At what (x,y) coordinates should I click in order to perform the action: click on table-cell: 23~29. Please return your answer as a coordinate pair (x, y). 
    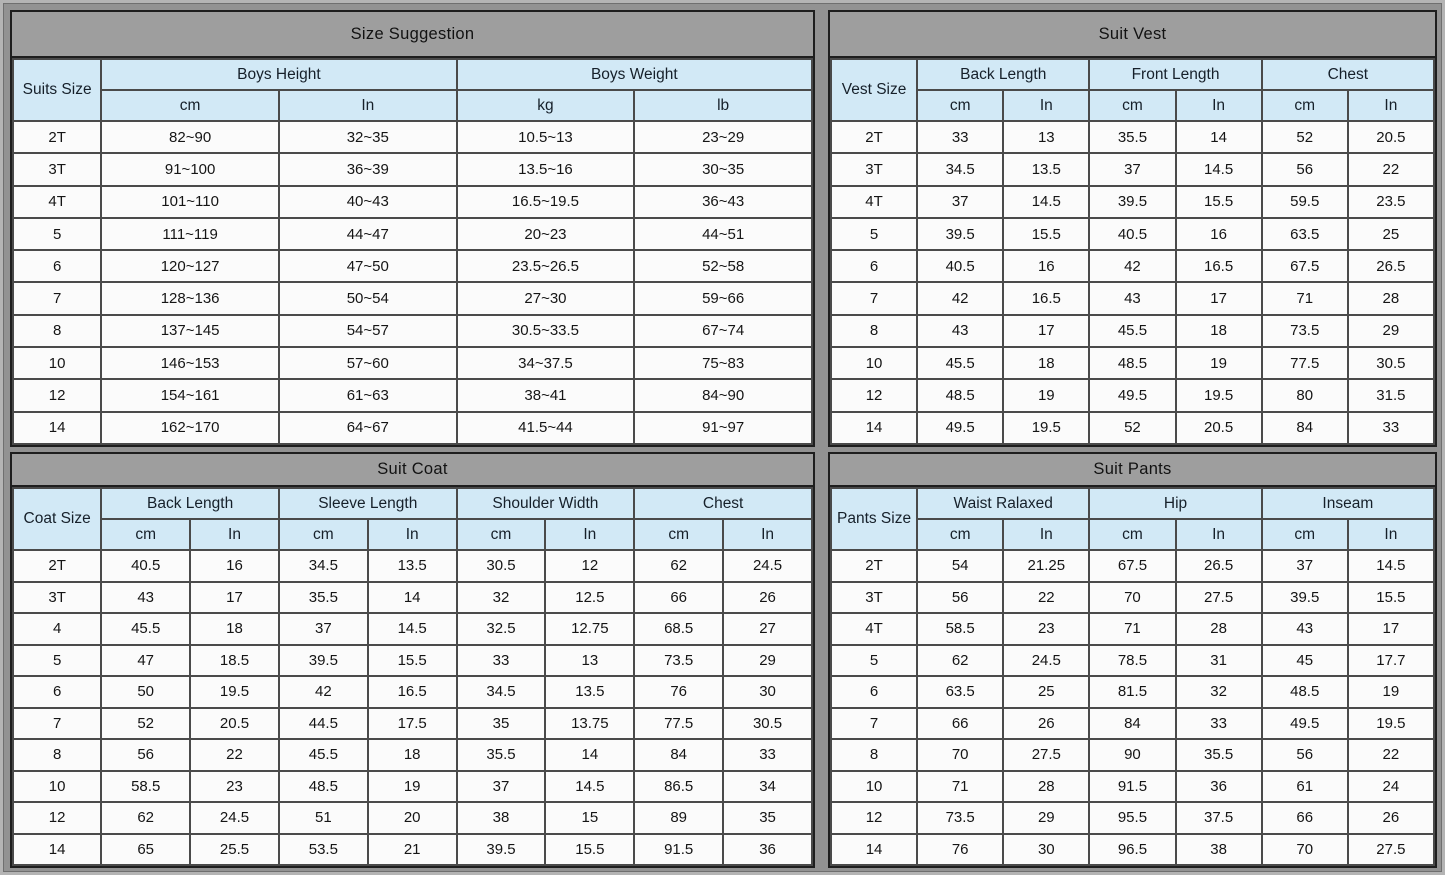
    Looking at the image, I should click on (723, 137).